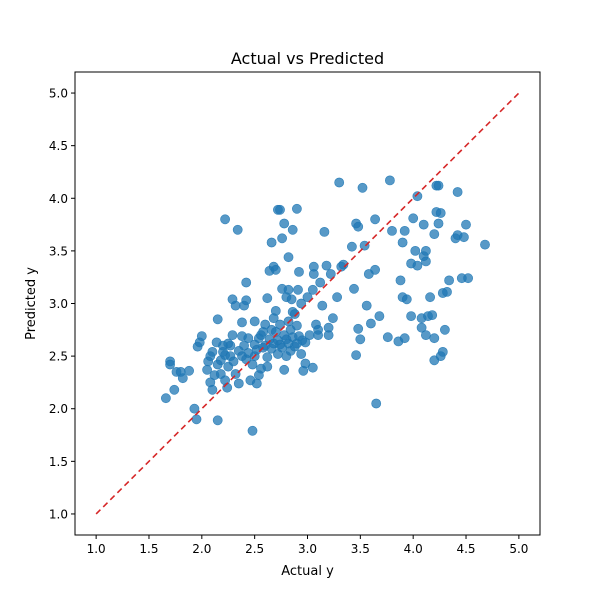  Describe the element at coordinates (58, 462) in the screenshot. I see `y-tick-label: 1.5` at that location.